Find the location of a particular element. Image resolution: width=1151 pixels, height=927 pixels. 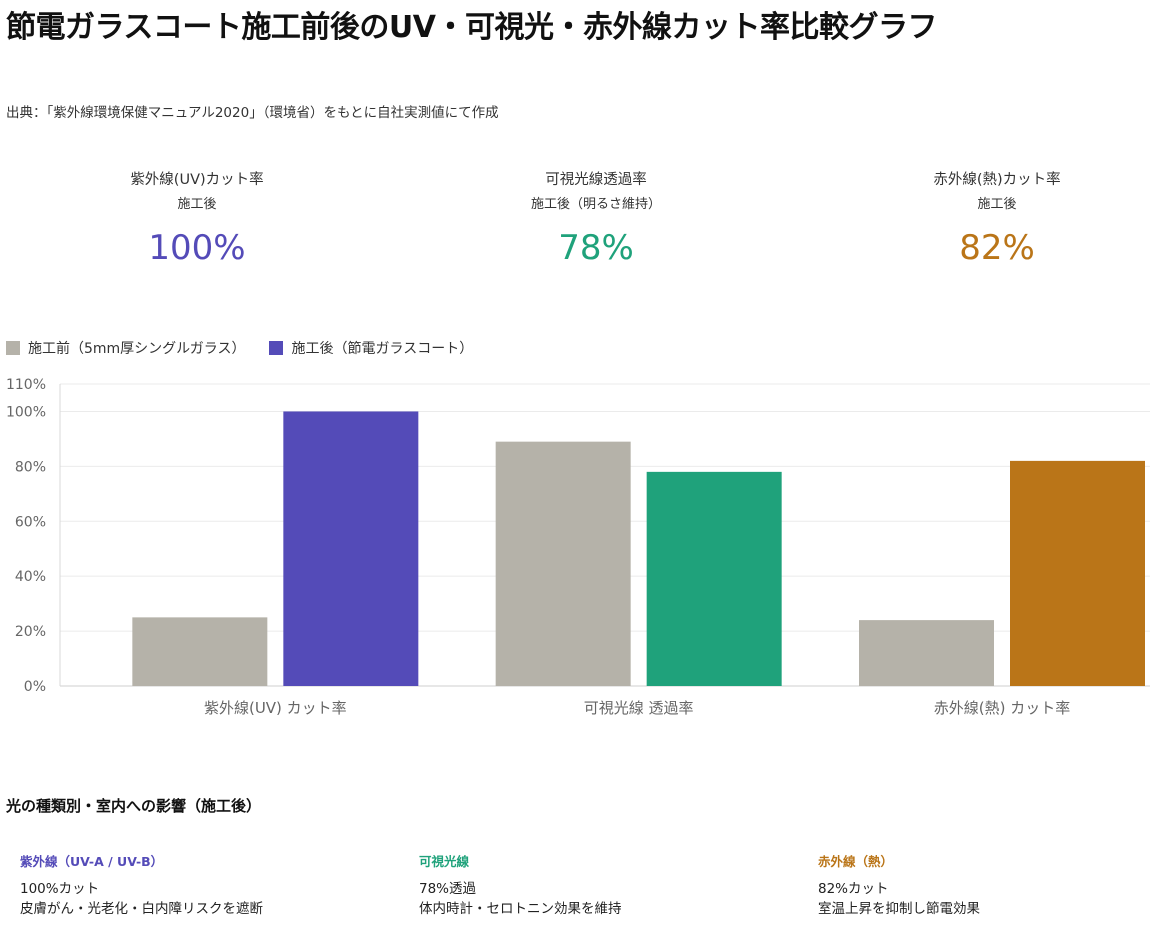

stat-uv-value: 100% is located at coordinates (197, 248).